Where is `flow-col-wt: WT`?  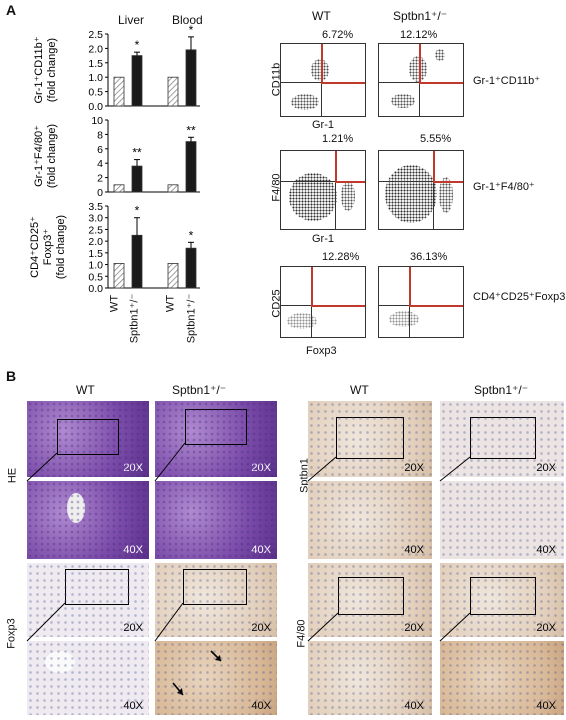 flow-col-wt: WT is located at coordinates (321, 16).